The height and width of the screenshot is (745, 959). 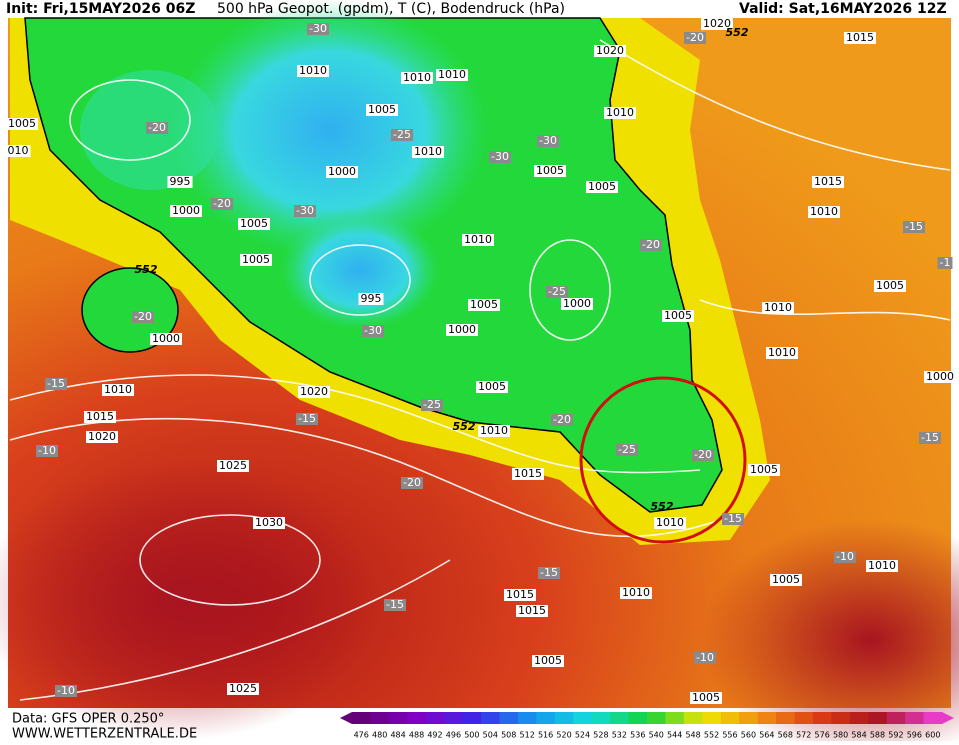 I want to click on colorbar-label: 560, so click(x=748, y=735).